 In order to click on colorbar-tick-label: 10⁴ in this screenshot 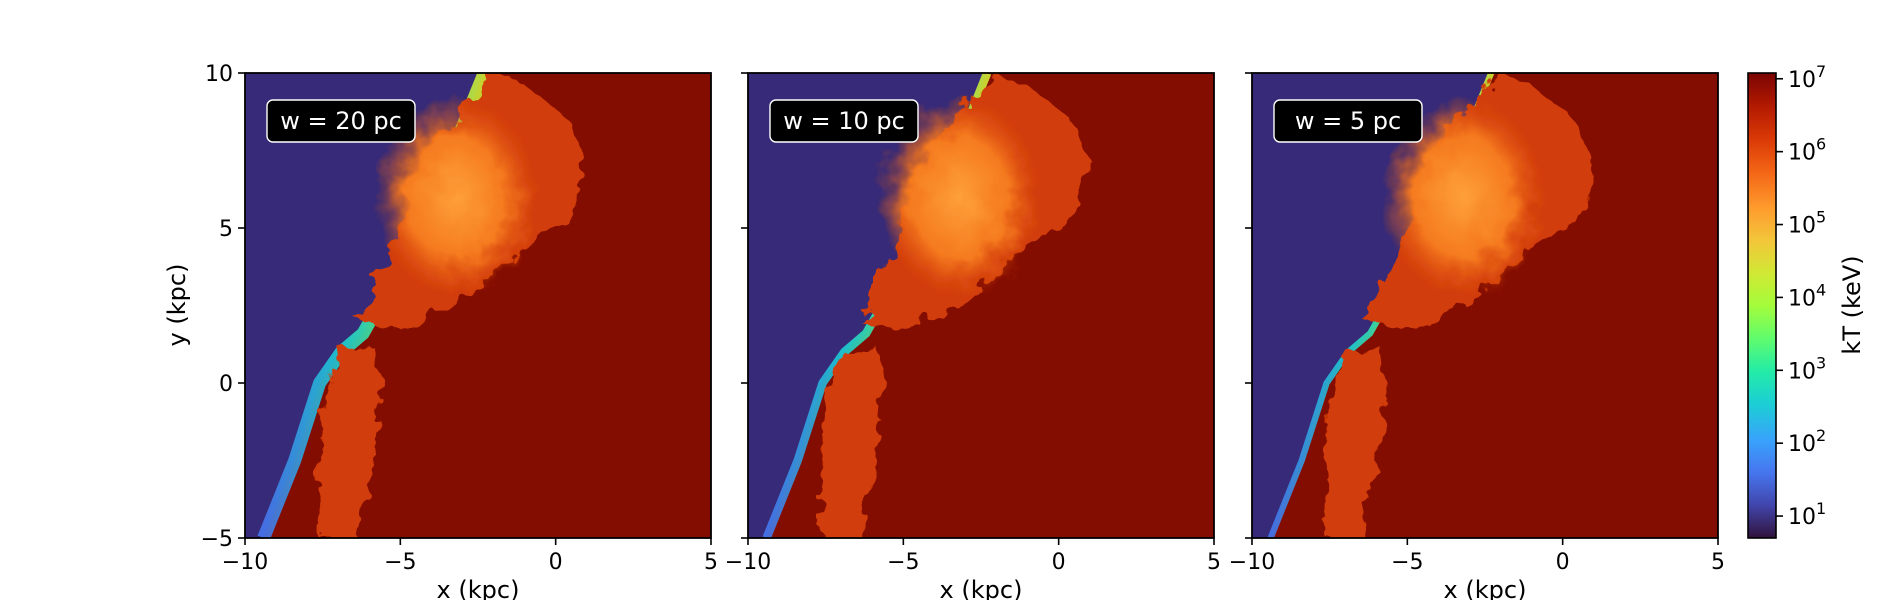, I will do `click(1807, 295)`.